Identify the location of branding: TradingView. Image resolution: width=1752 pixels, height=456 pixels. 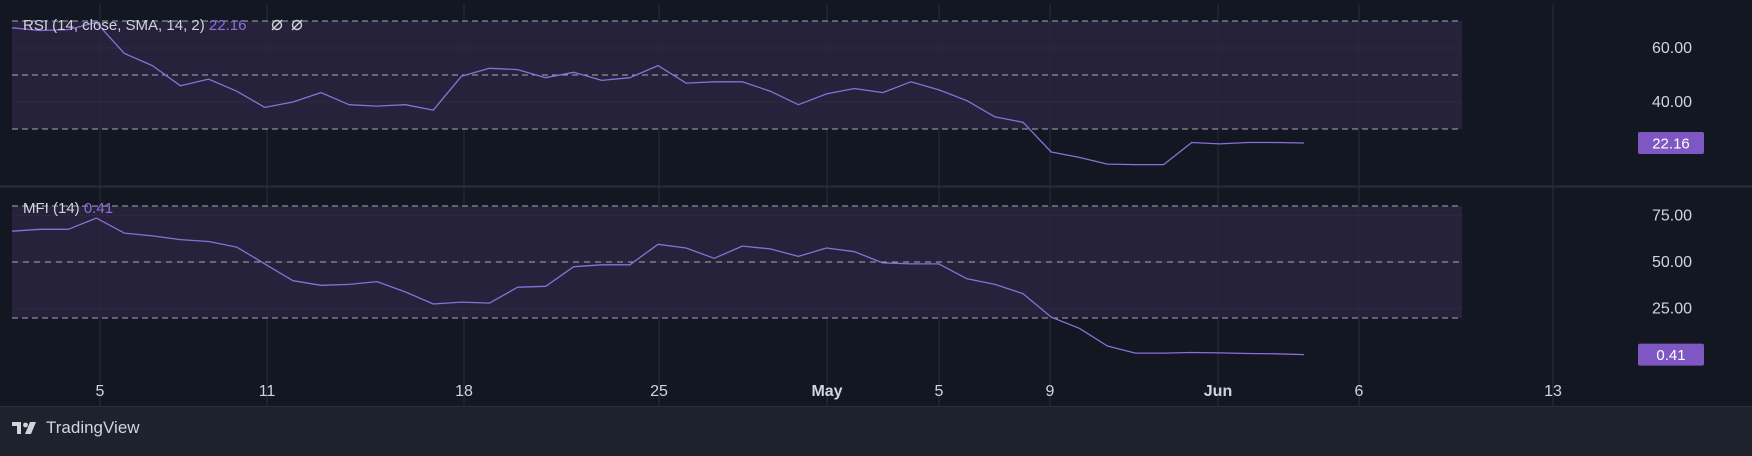
(76, 428).